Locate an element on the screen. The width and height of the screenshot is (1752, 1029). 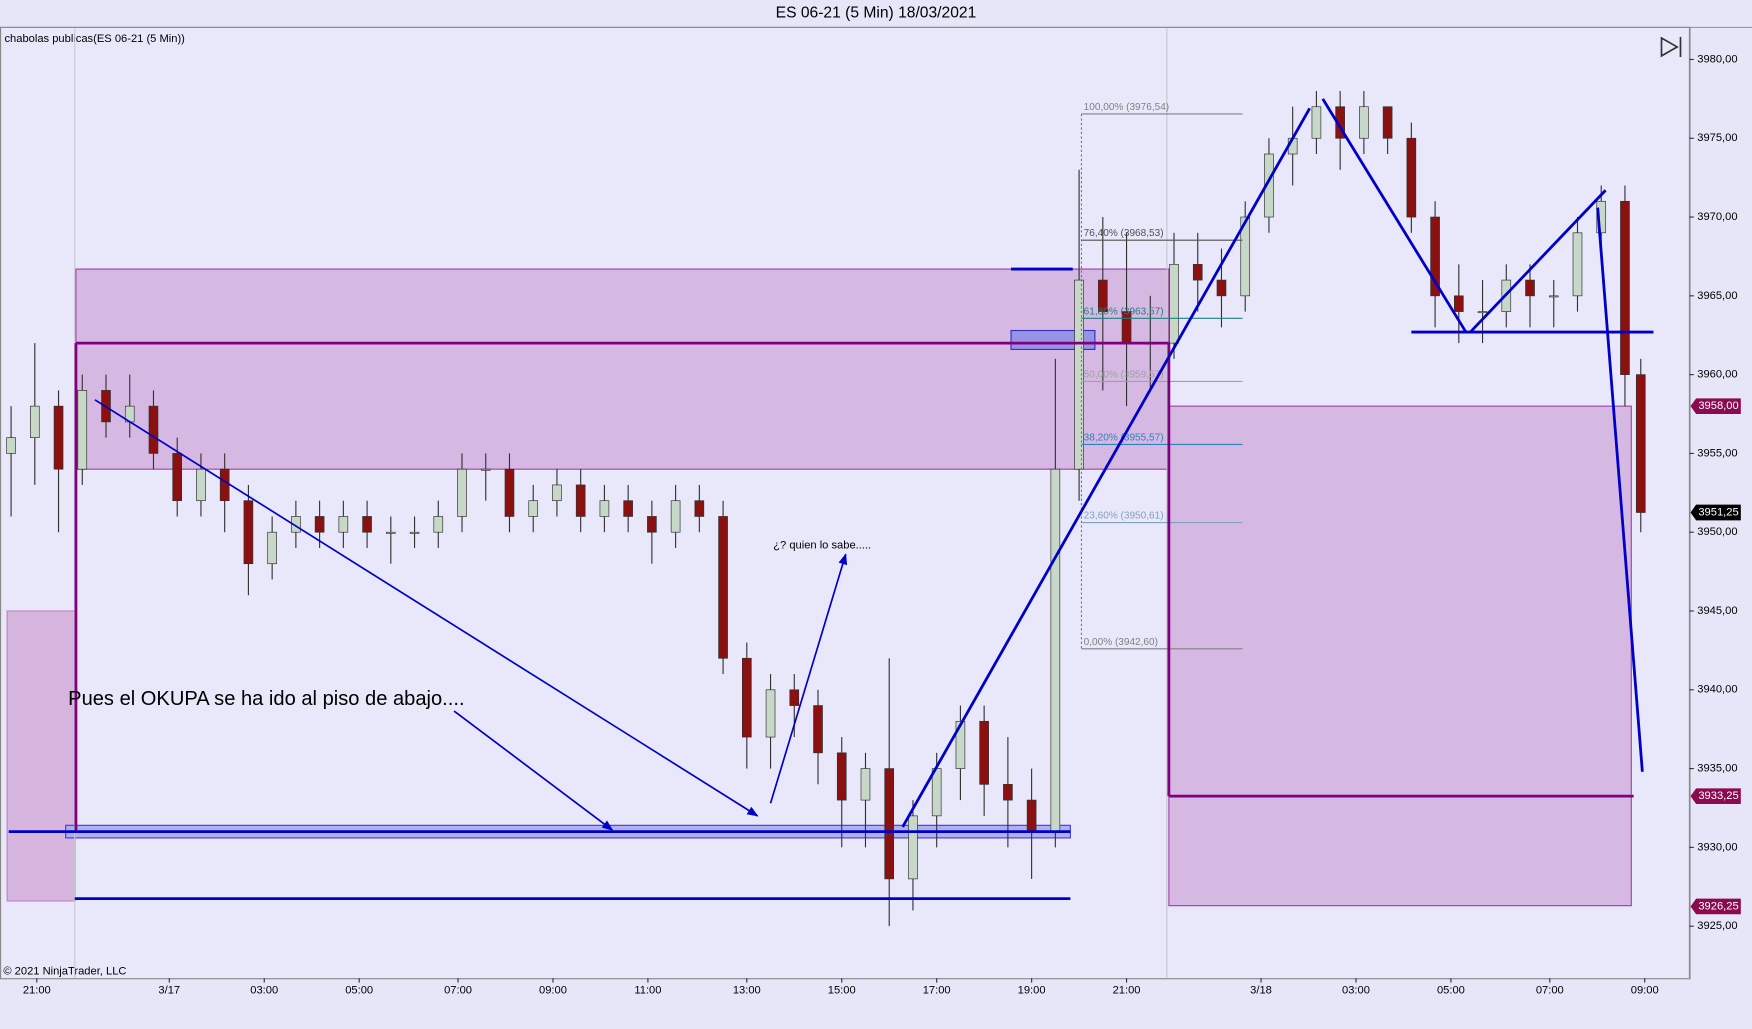
x-tick-label: 17:00 is located at coordinates (937, 990).